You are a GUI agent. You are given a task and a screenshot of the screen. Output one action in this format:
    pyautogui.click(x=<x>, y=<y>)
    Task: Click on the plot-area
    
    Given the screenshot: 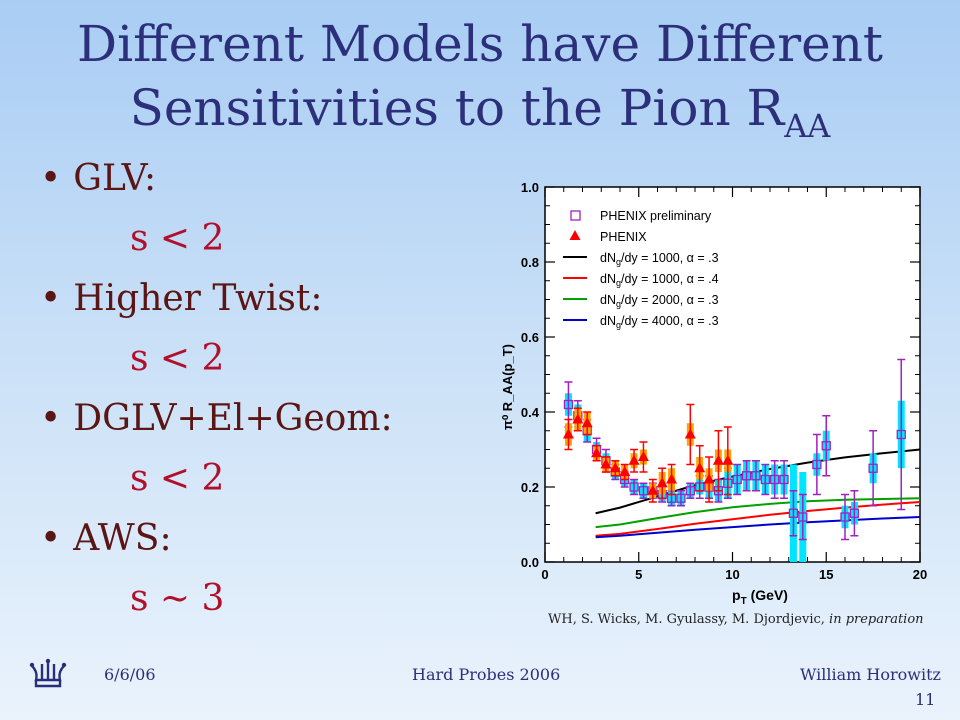 What is the action you would take?
    pyautogui.click(x=741, y=460)
    